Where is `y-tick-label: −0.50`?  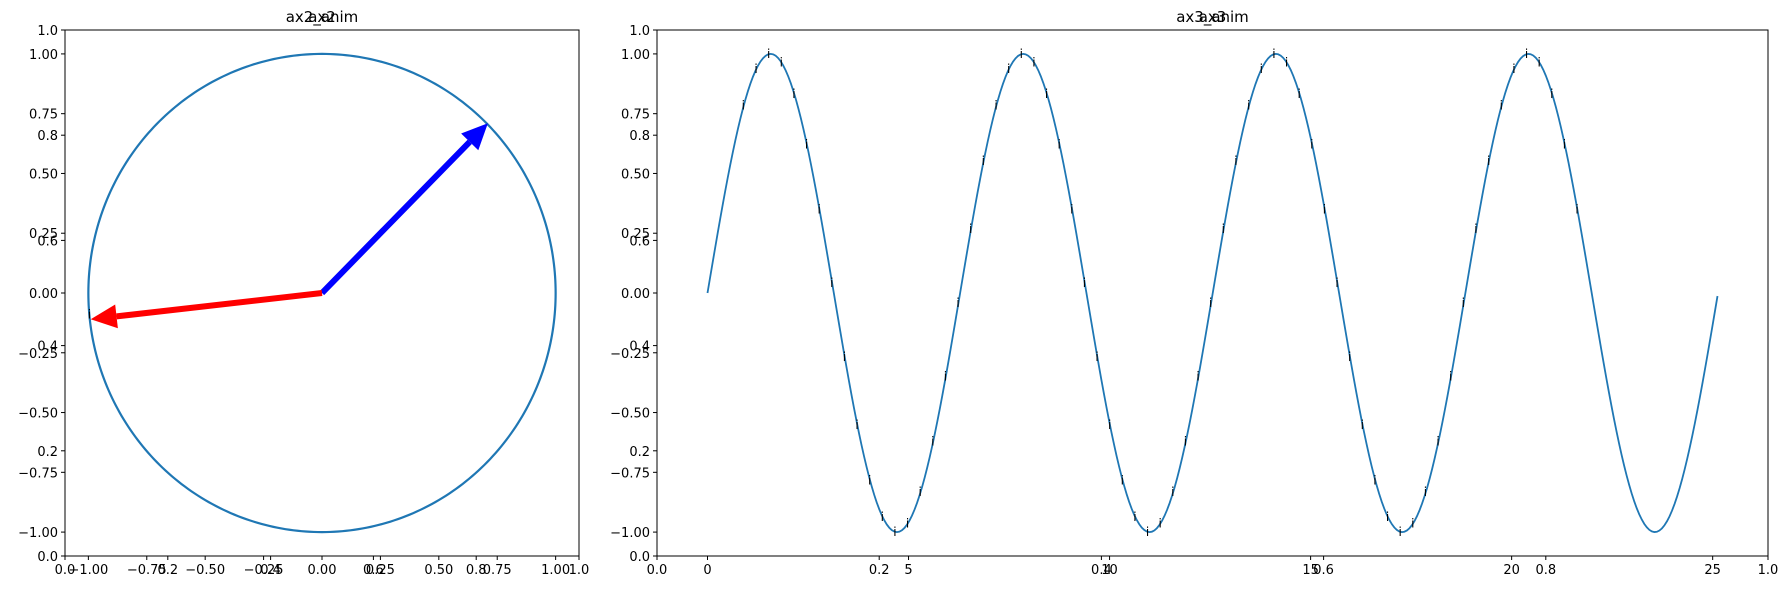
y-tick-label: −0.50 is located at coordinates (630, 414).